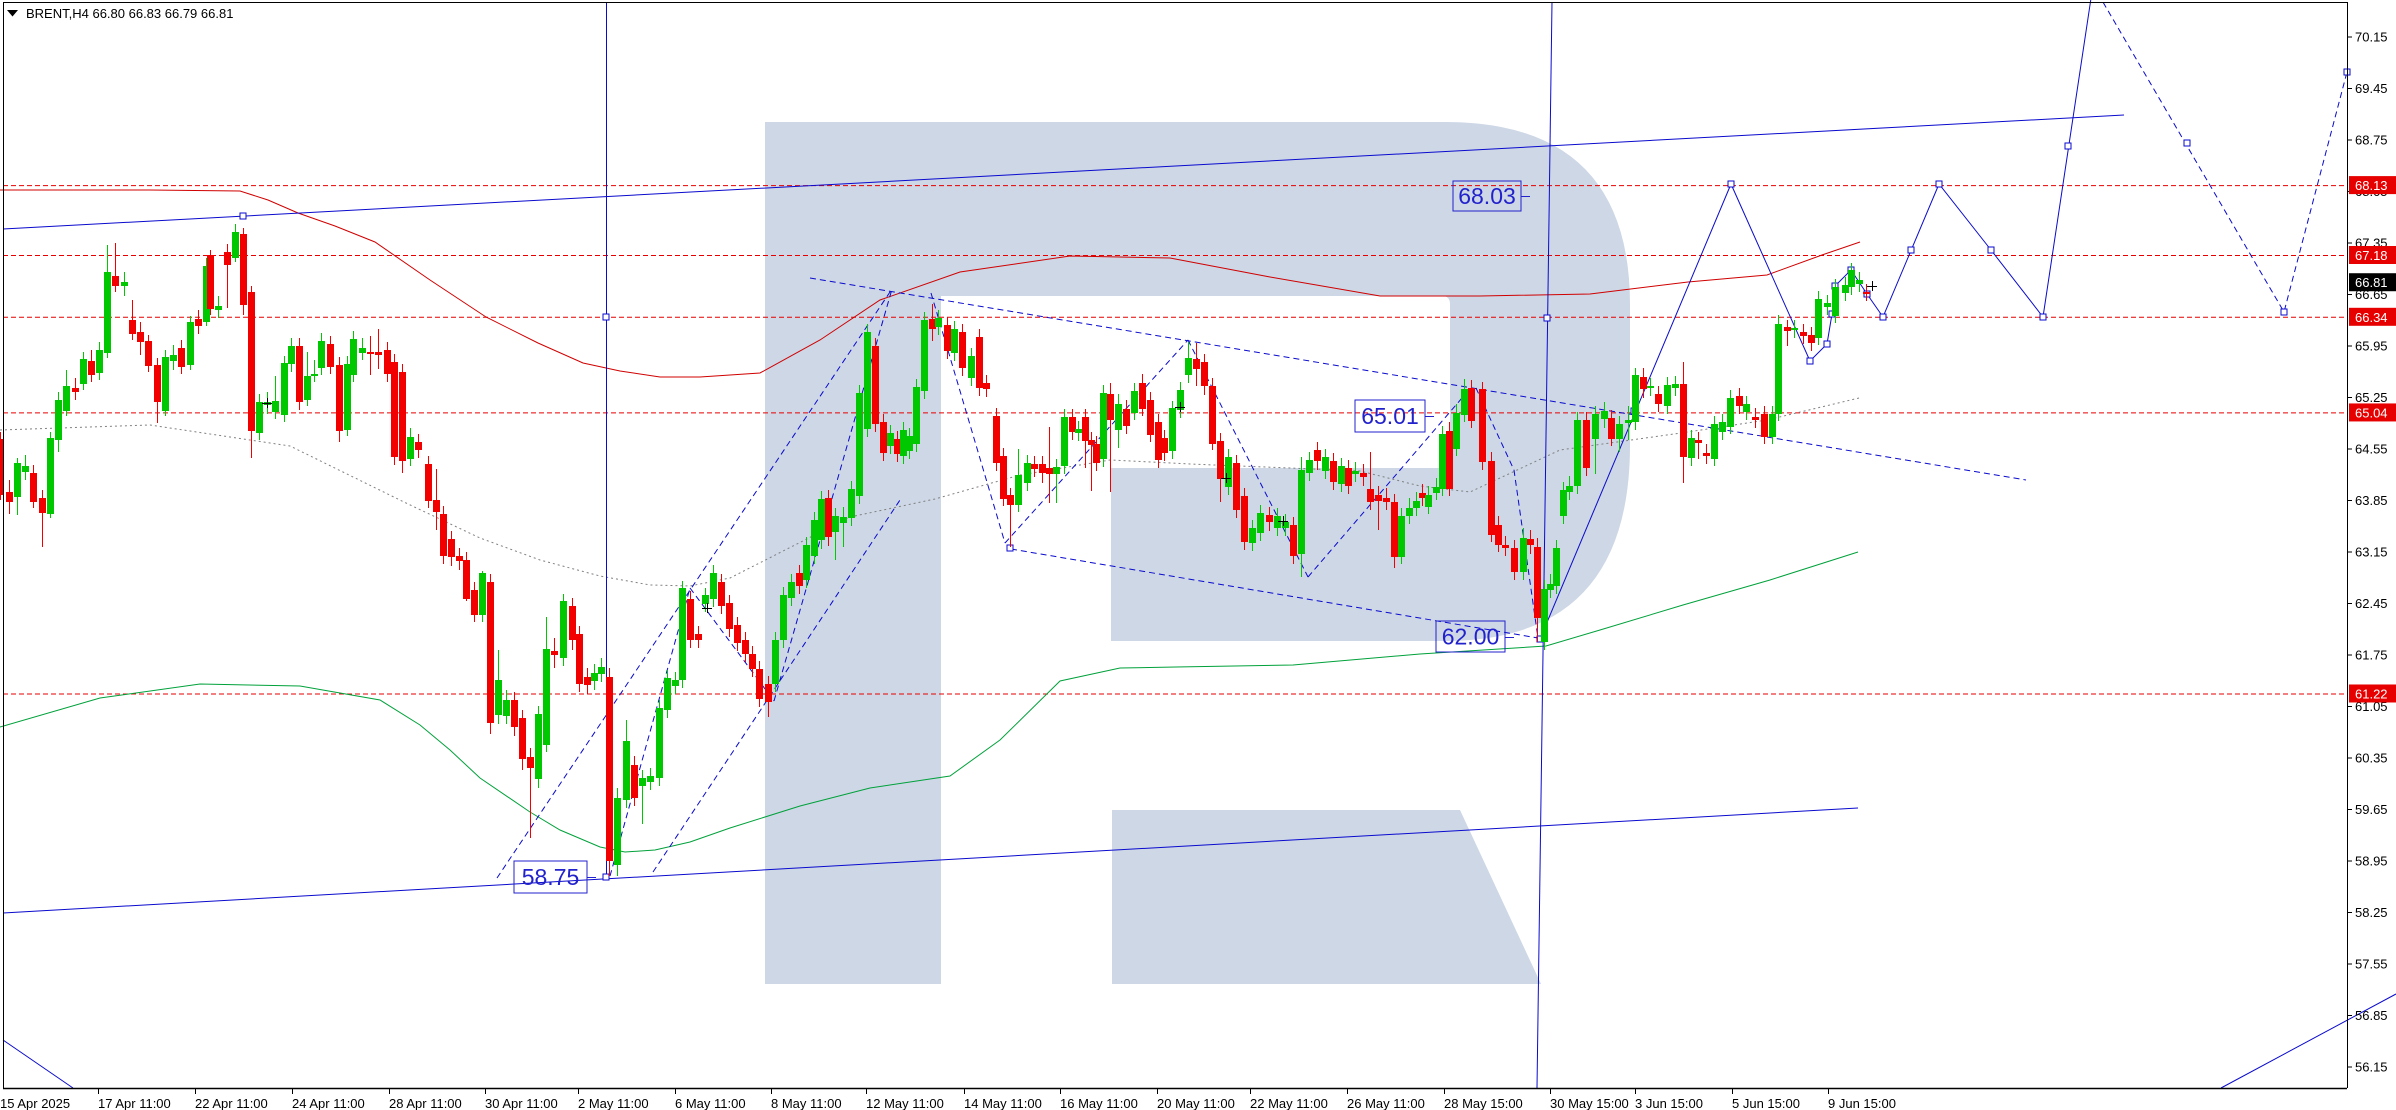 This screenshot has height=1110, width=2396. Describe the element at coordinates (2371, 603) in the screenshot. I see `svg-text: 62.45` at that location.